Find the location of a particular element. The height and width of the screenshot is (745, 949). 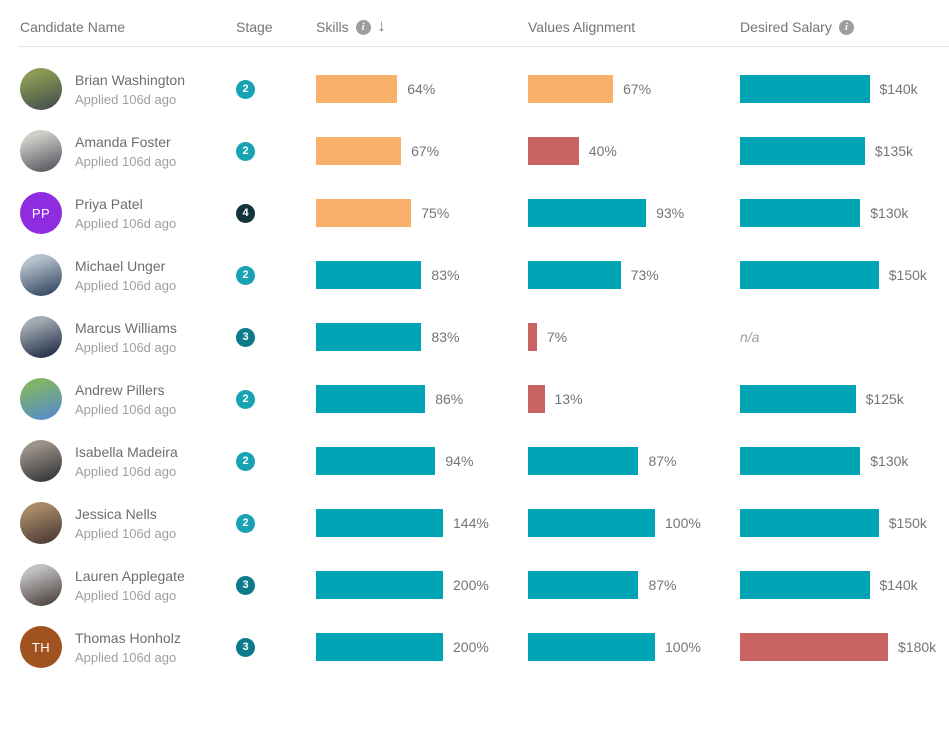

candidate-name: Lauren Applegate is located at coordinates (130, 575).